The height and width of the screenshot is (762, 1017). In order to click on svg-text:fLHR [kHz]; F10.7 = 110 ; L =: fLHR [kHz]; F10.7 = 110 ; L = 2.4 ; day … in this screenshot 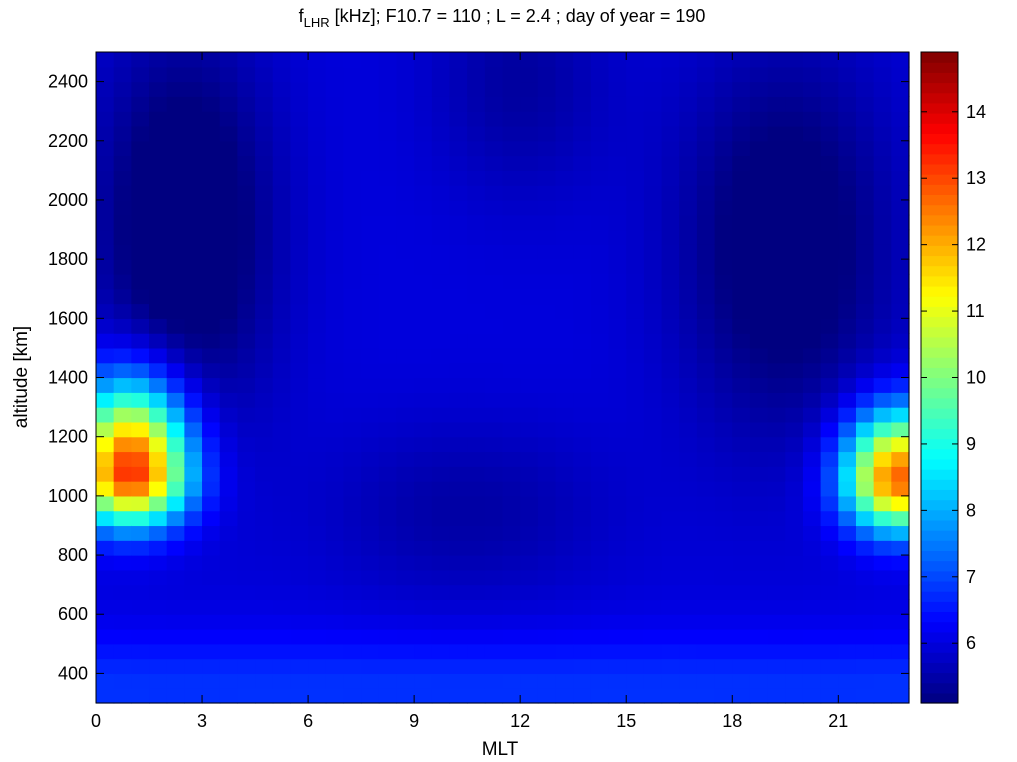, I will do `click(502, 18)`.